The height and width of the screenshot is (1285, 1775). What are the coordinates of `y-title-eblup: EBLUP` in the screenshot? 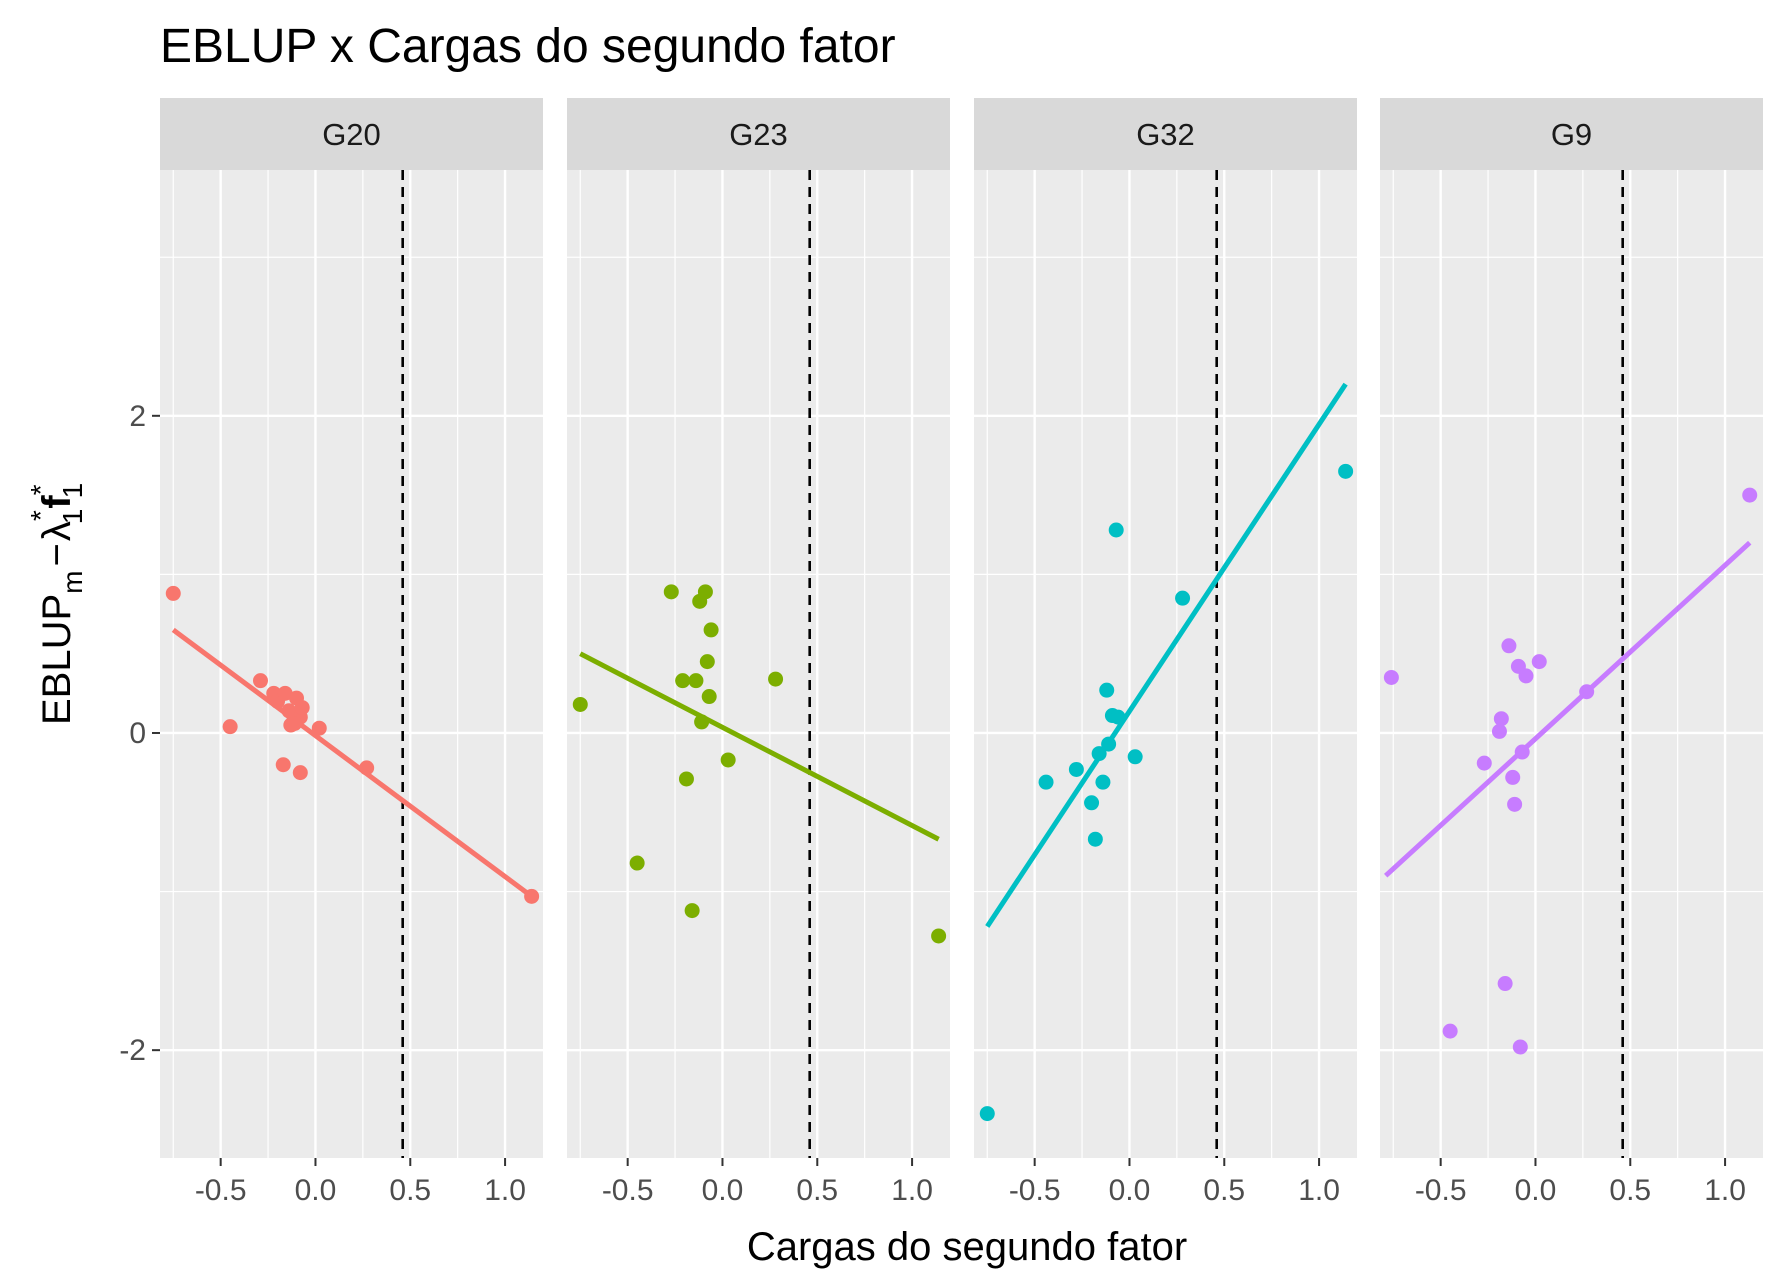 It's located at (57, 659).